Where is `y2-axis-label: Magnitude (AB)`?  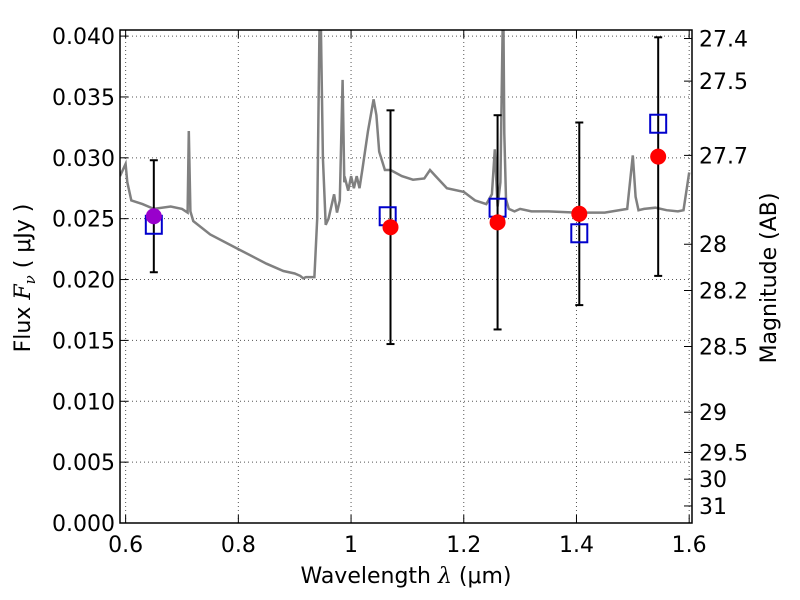 y2-axis-label: Magnitude (AB) is located at coordinates (769, 278).